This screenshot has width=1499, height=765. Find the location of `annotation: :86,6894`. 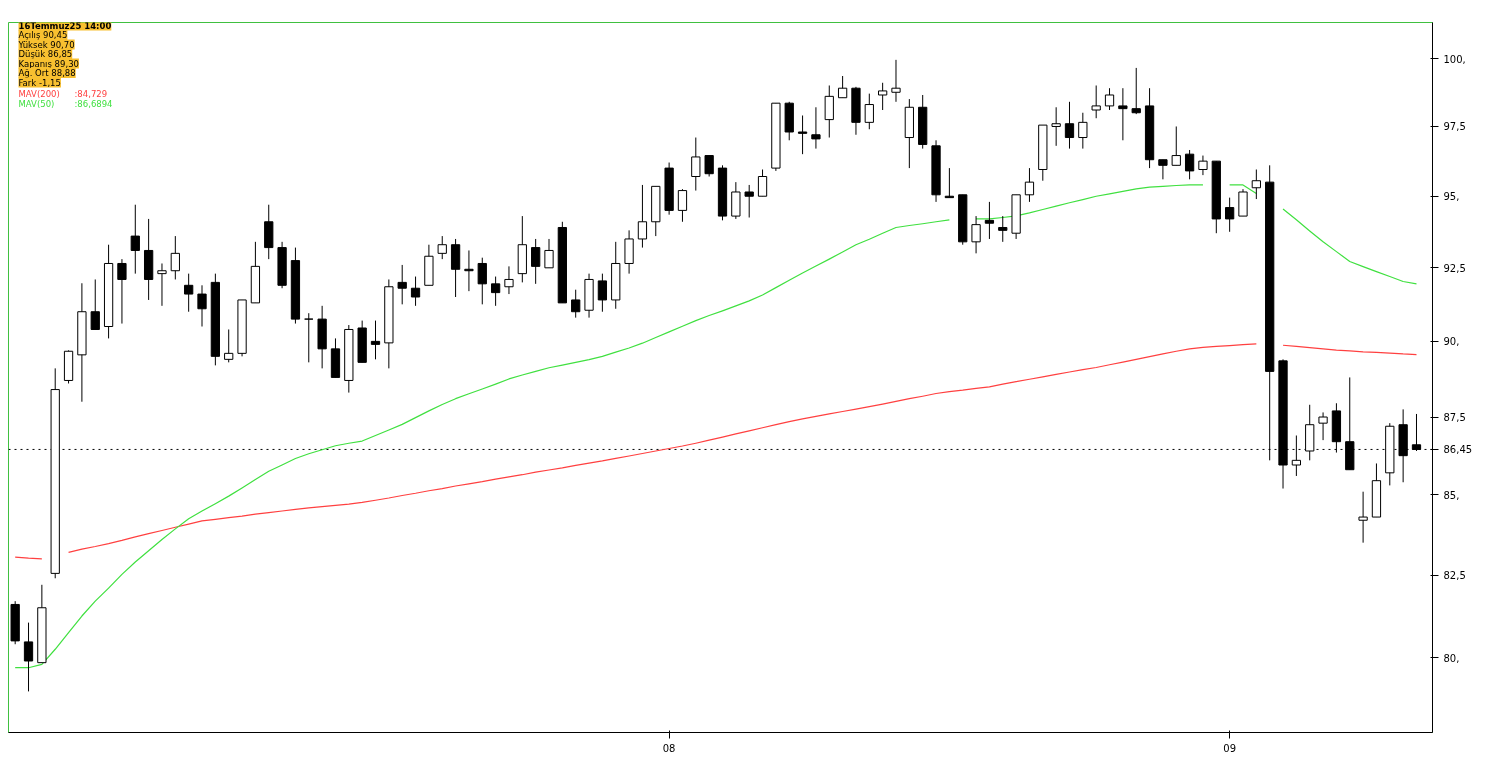

annotation: :86,6894 is located at coordinates (93, 103).